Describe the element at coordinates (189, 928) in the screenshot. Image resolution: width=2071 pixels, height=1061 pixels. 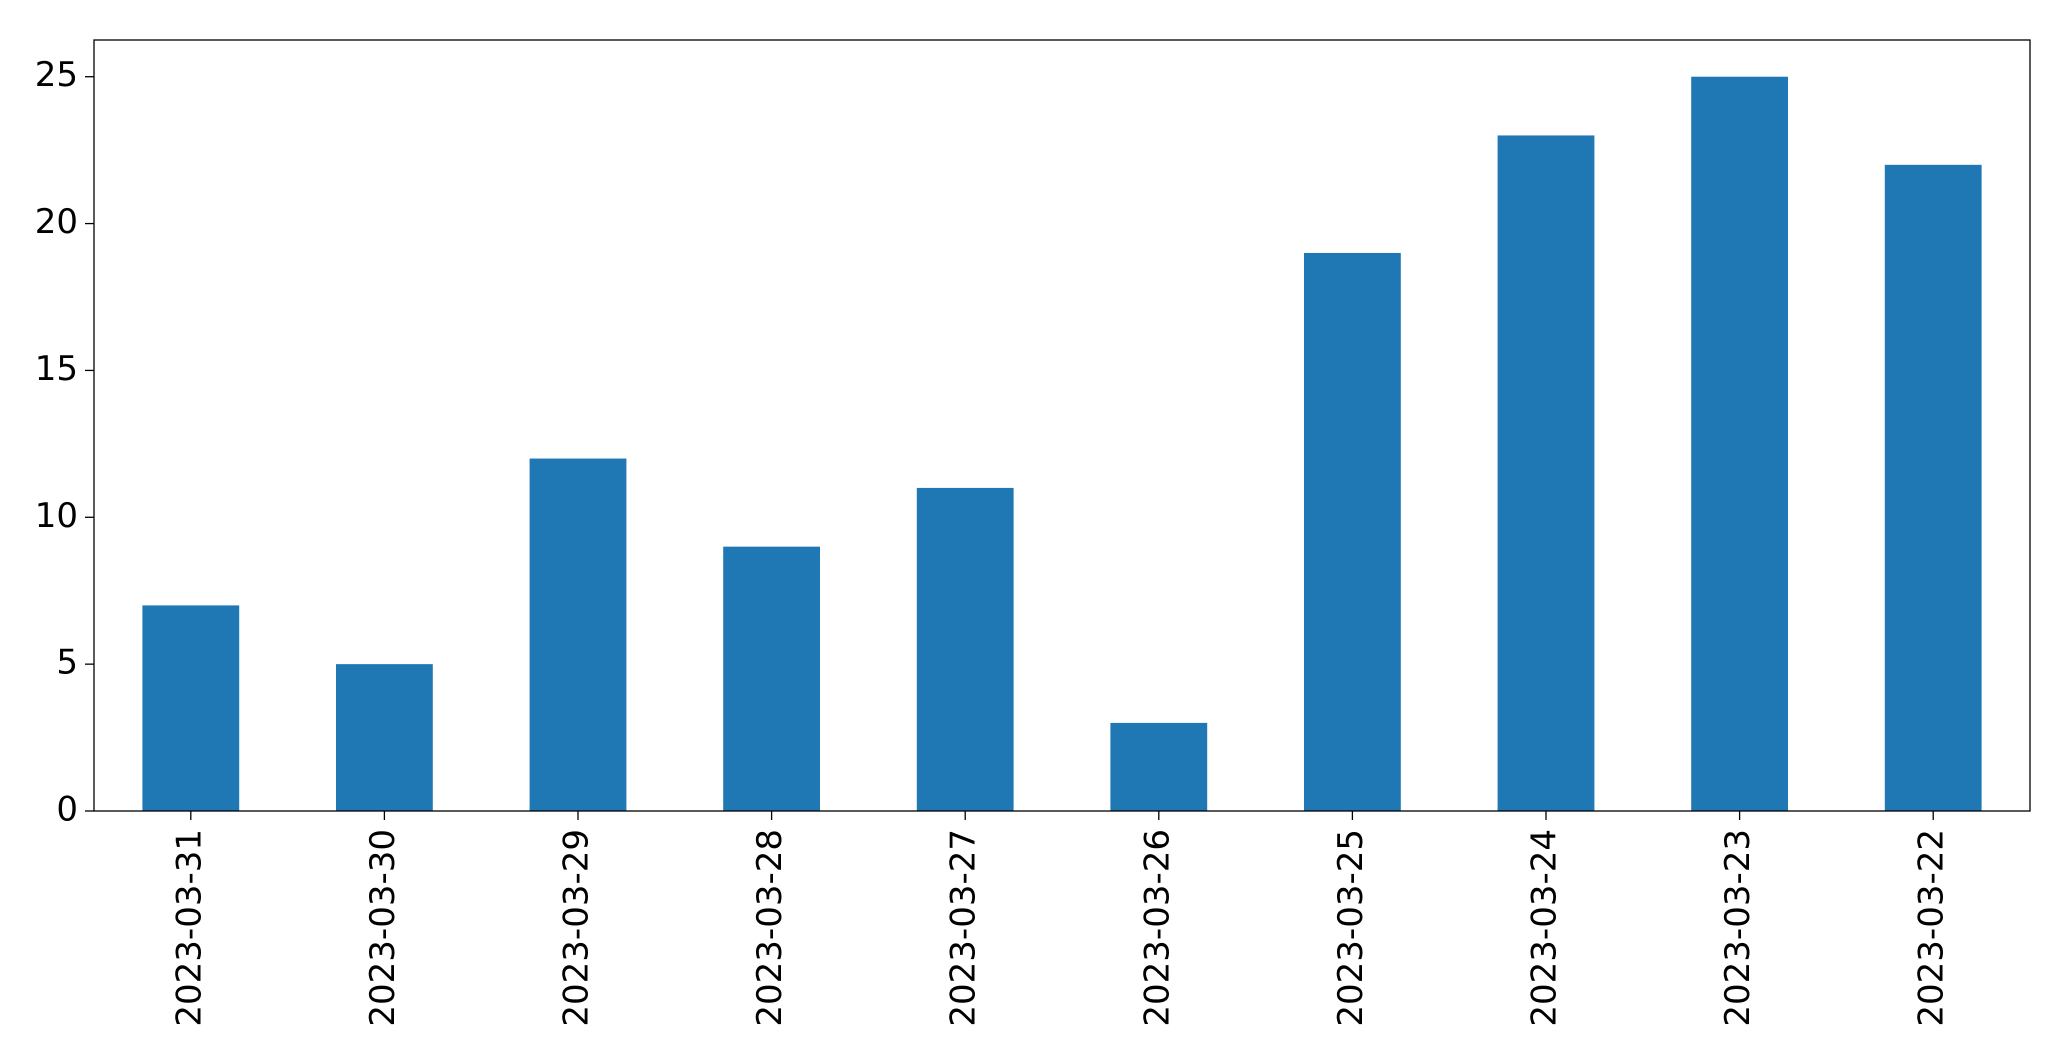
I see `x-tick-label: 2023-03-31` at that location.